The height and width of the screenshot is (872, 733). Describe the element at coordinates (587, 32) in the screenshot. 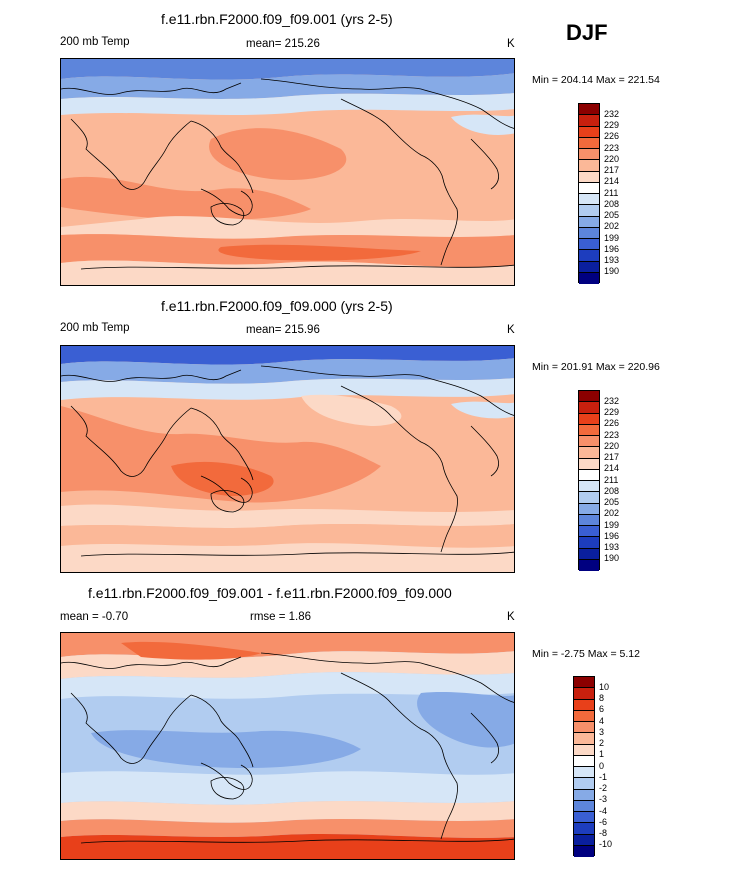

I see `season-label: DJF` at that location.